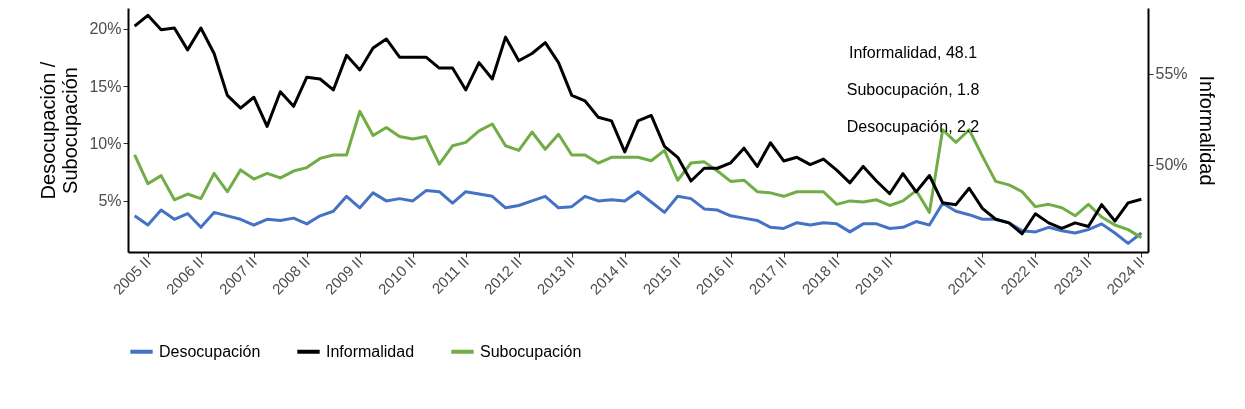  What do you see at coordinates (913, 52) in the screenshot?
I see `annotation: Informalidad, 48.1` at bounding box center [913, 52].